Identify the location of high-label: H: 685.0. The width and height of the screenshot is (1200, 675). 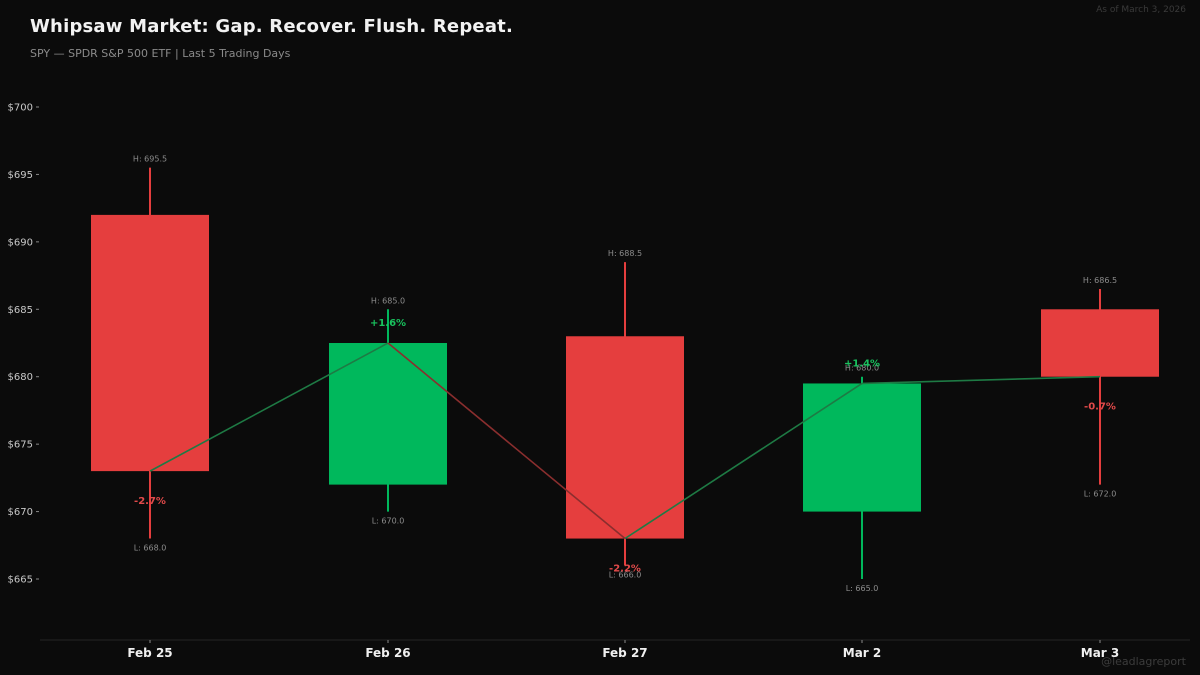
(388, 300).